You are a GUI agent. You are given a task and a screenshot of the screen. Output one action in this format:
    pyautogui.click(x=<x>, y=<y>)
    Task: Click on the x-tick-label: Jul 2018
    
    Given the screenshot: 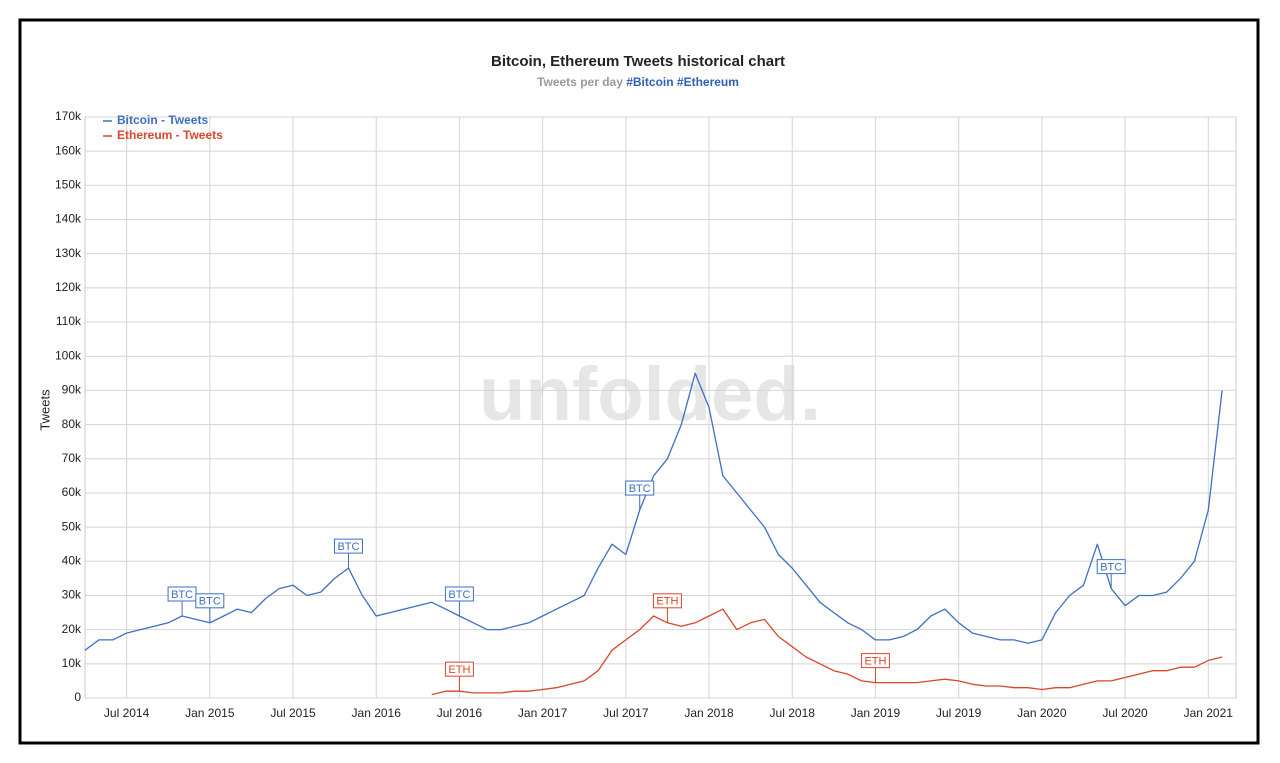 What is the action you would take?
    pyautogui.click(x=793, y=713)
    